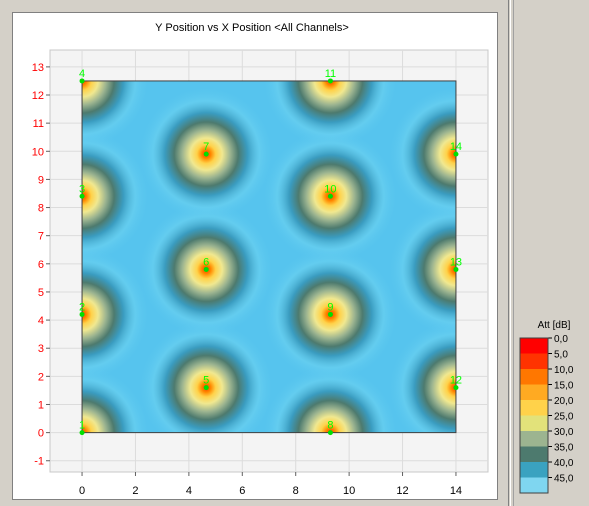 The width and height of the screenshot is (589, 506). What do you see at coordinates (82, 307) in the screenshot?
I see `source-label: 2` at bounding box center [82, 307].